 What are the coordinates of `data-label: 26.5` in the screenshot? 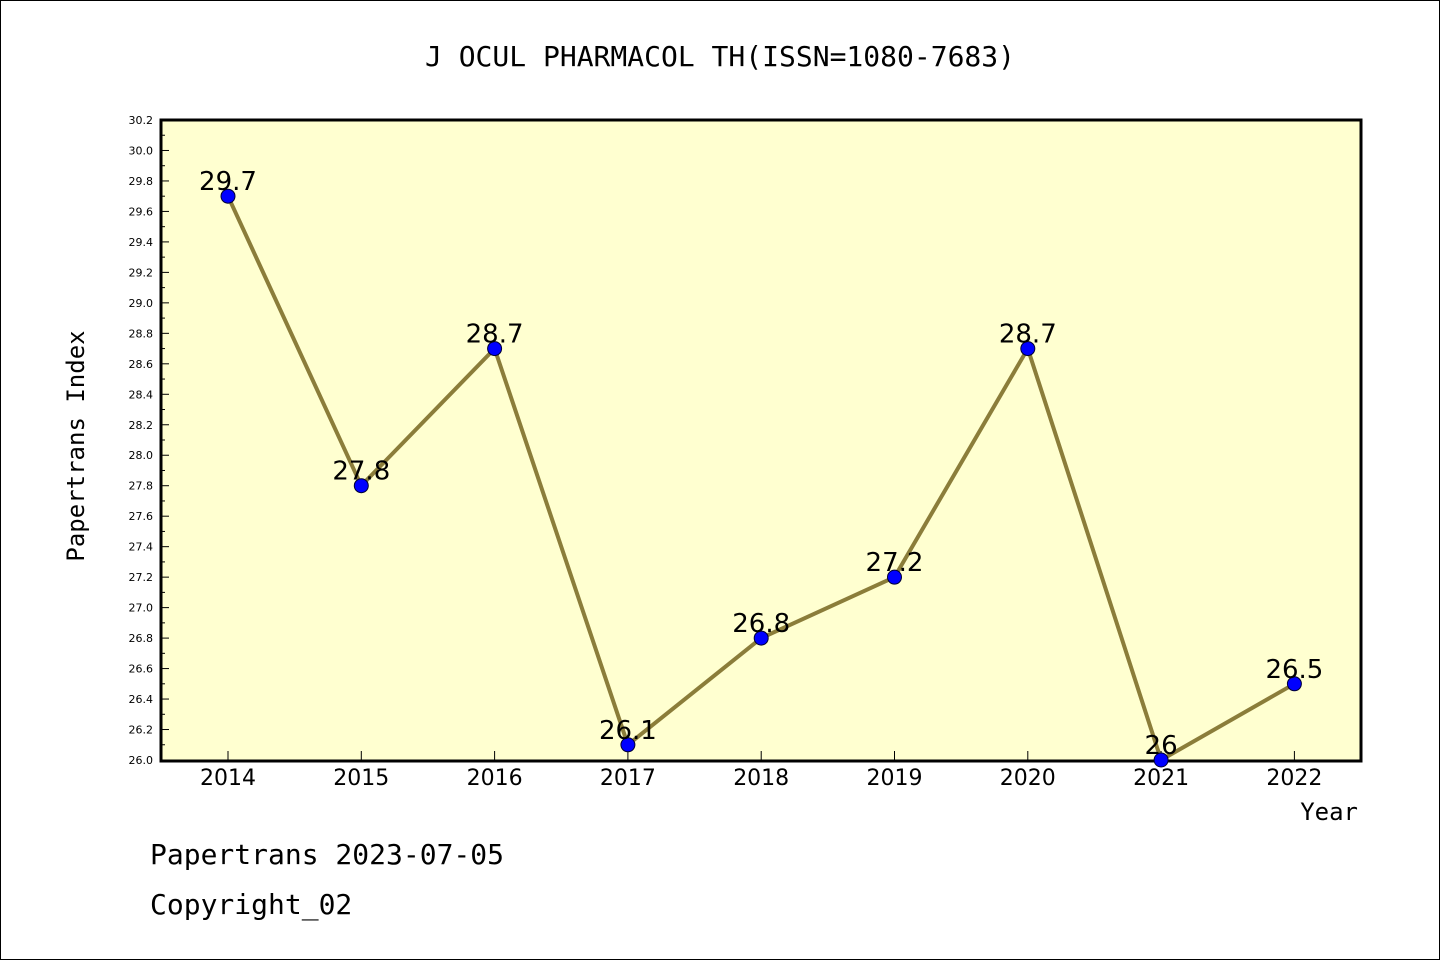 It's located at (1294, 670).